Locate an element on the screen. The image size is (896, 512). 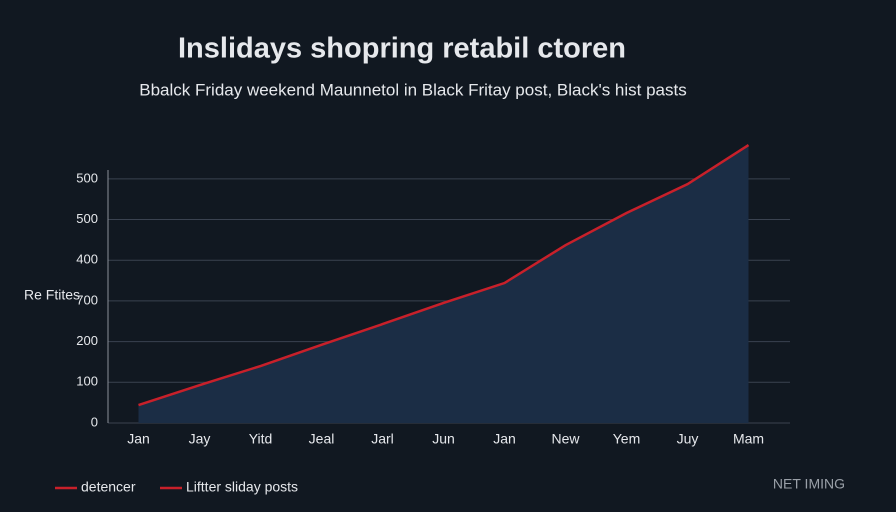
watermark: NET IMING is located at coordinates (809, 484).